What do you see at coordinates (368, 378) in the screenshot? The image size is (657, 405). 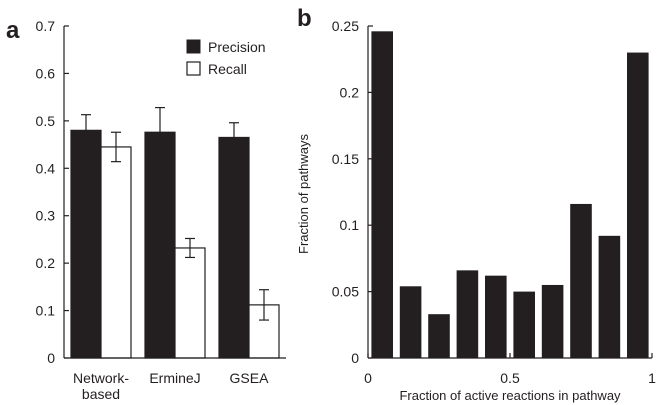 I see `panel-b-x-tick-label: 0` at bounding box center [368, 378].